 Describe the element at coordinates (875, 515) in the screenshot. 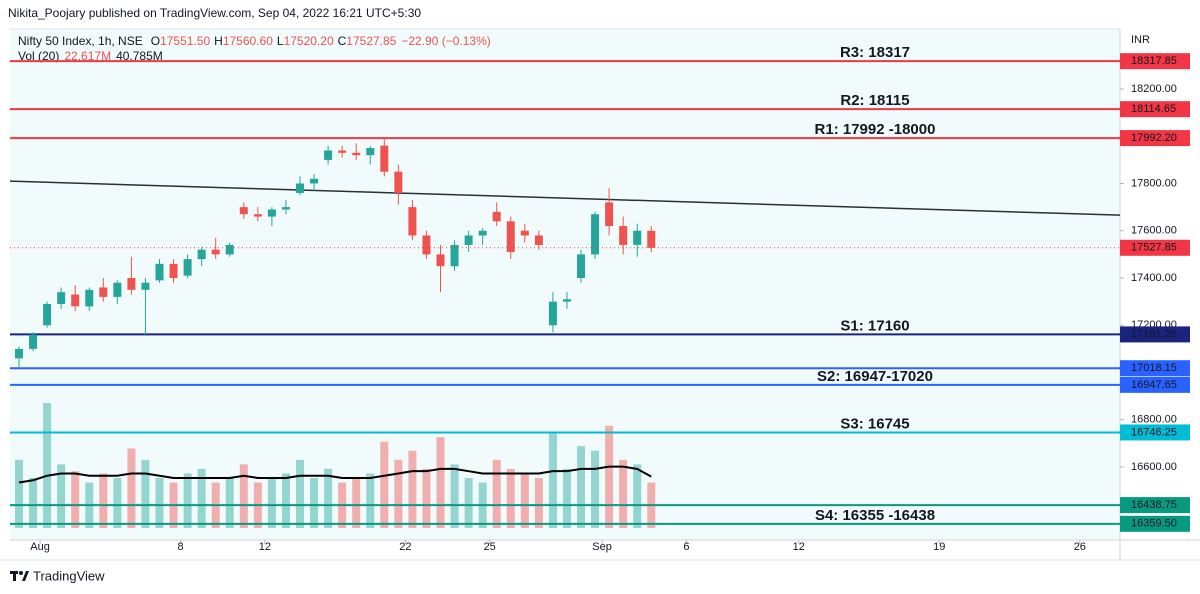

I see `level-label: S4: 16355 -16438` at that location.